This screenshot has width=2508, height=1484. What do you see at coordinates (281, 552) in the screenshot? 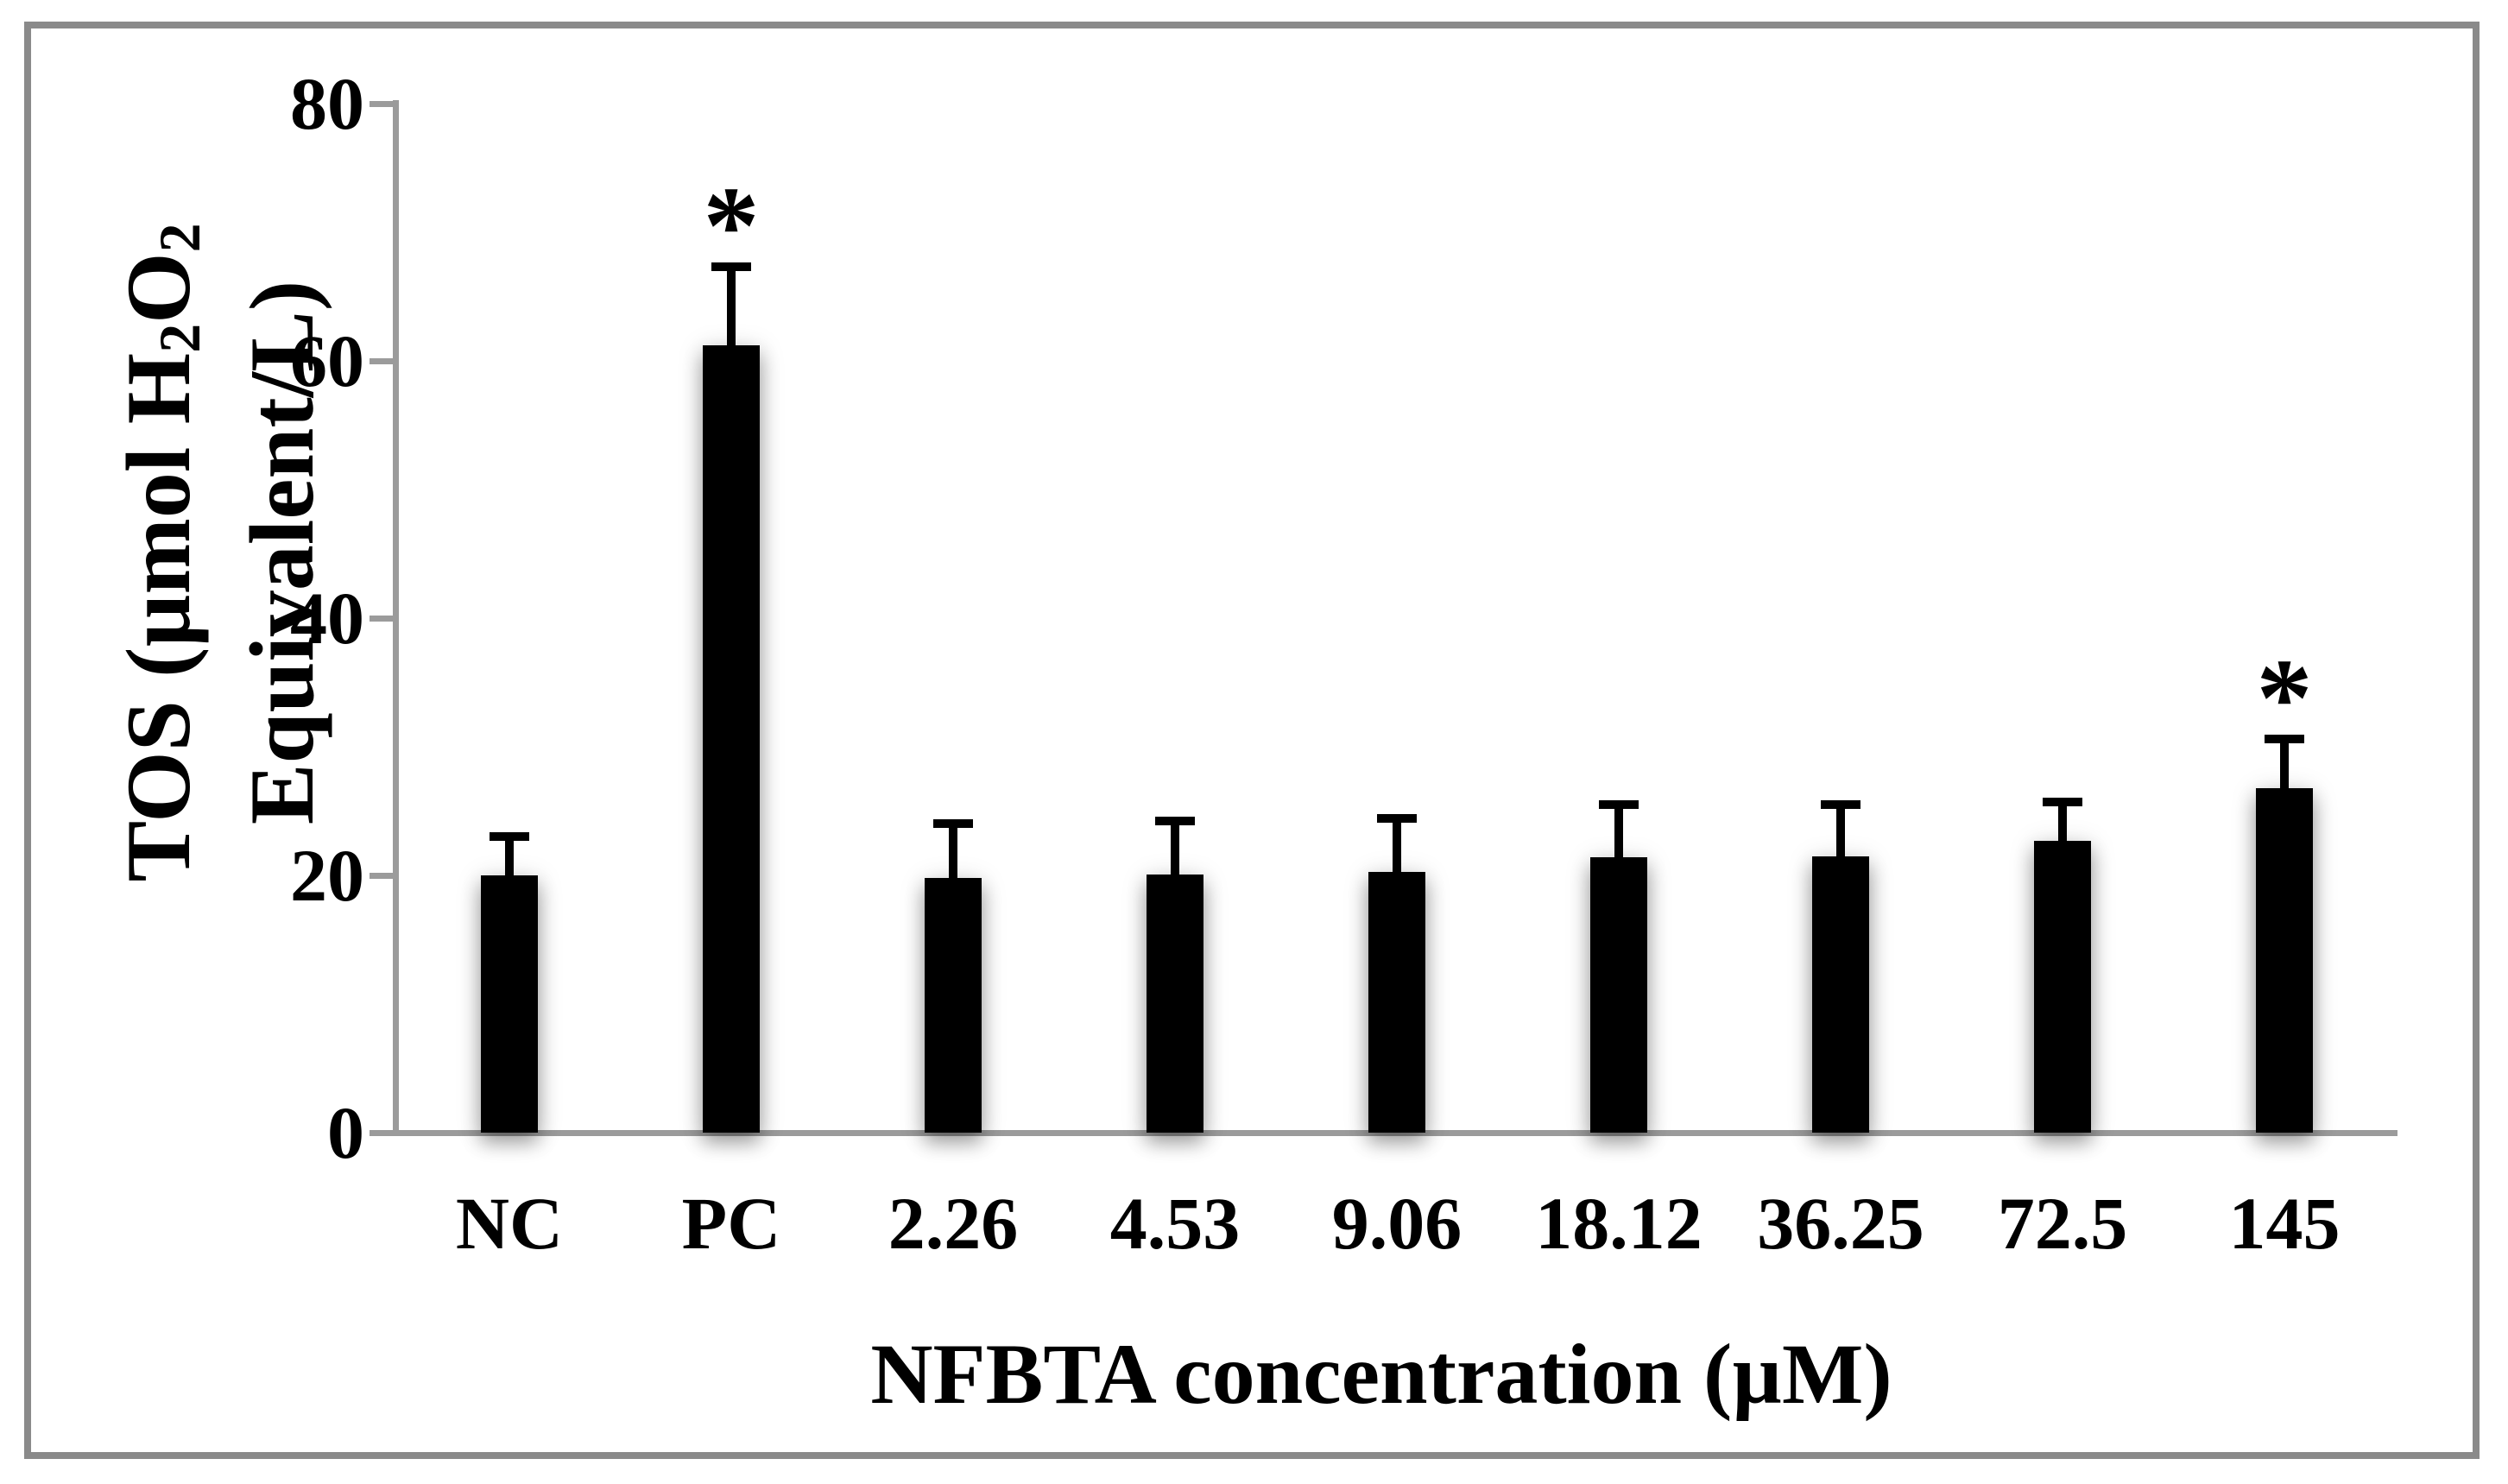
I see `y-axis-title-line2: Equivalent/L)` at bounding box center [281, 552].